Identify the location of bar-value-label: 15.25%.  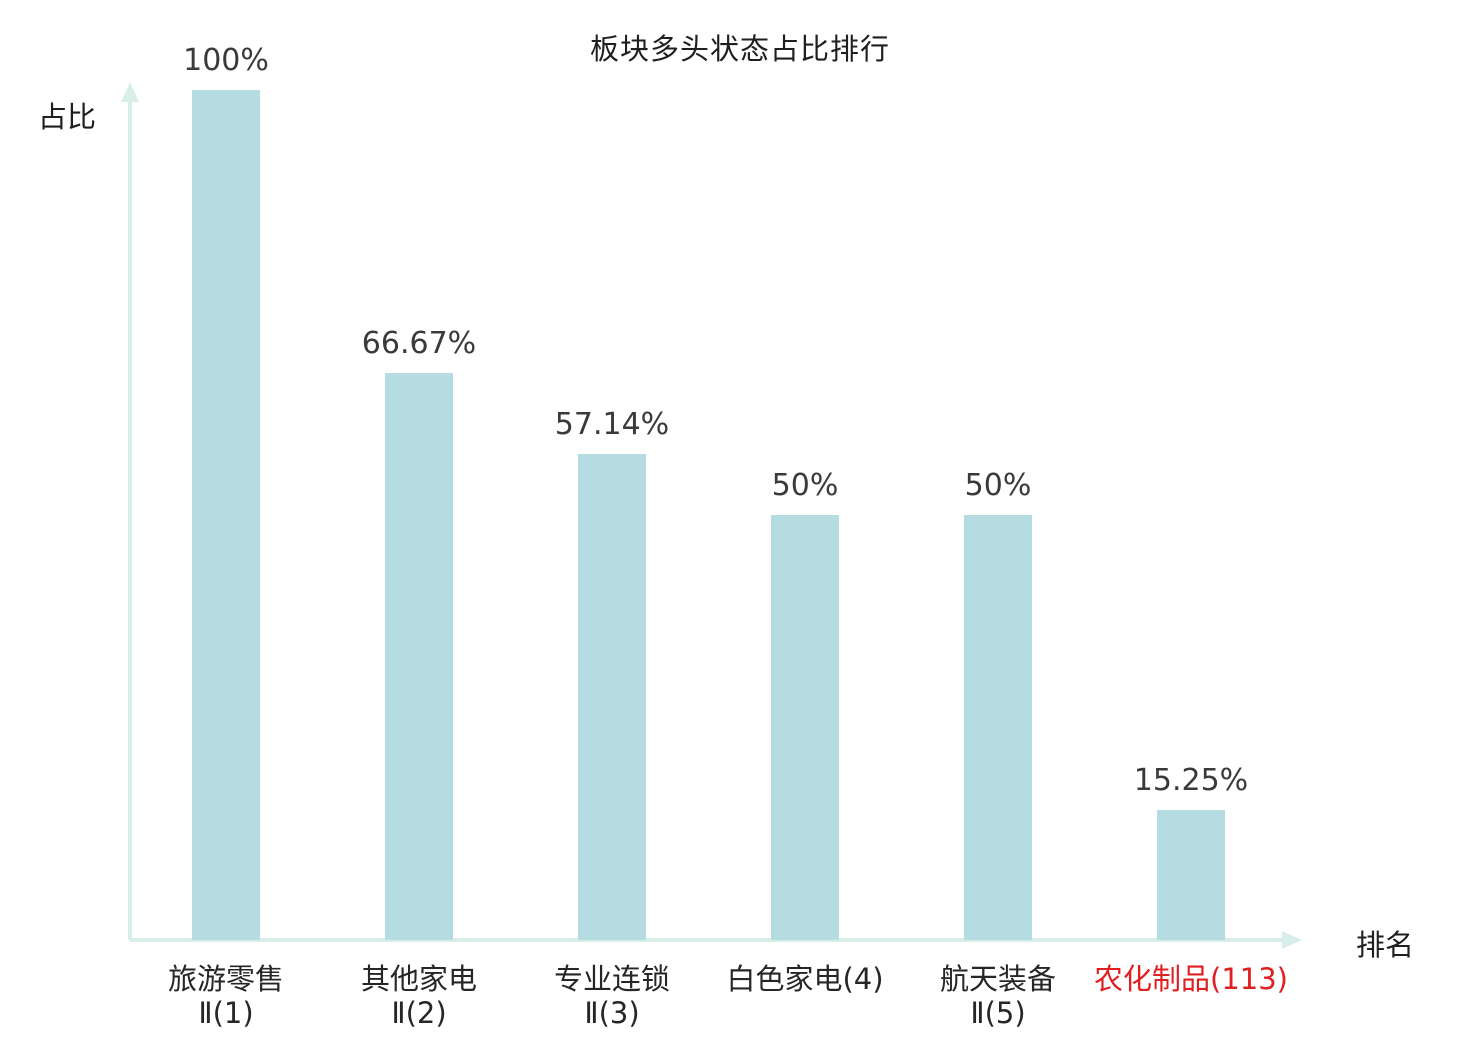
(1191, 781).